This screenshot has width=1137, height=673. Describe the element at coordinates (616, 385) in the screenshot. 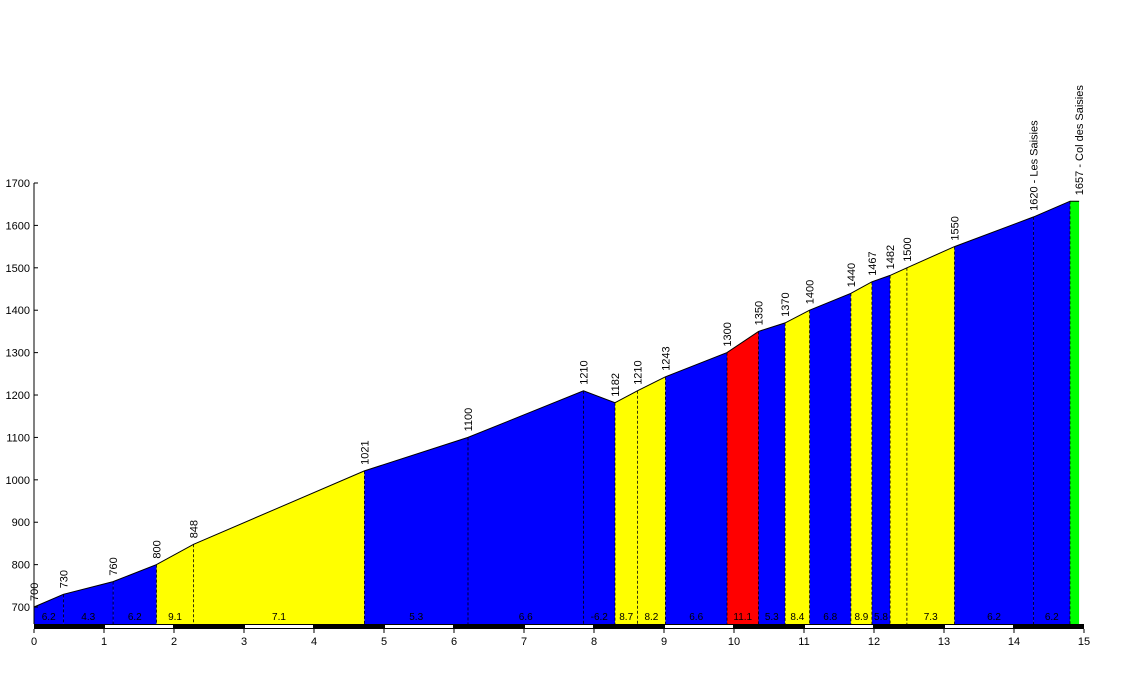

I see `altitude-label: 1182` at that location.